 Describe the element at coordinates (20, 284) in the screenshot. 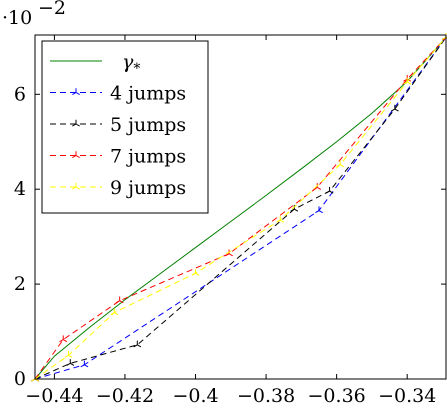

I see `y-tick-label: 2` at that location.